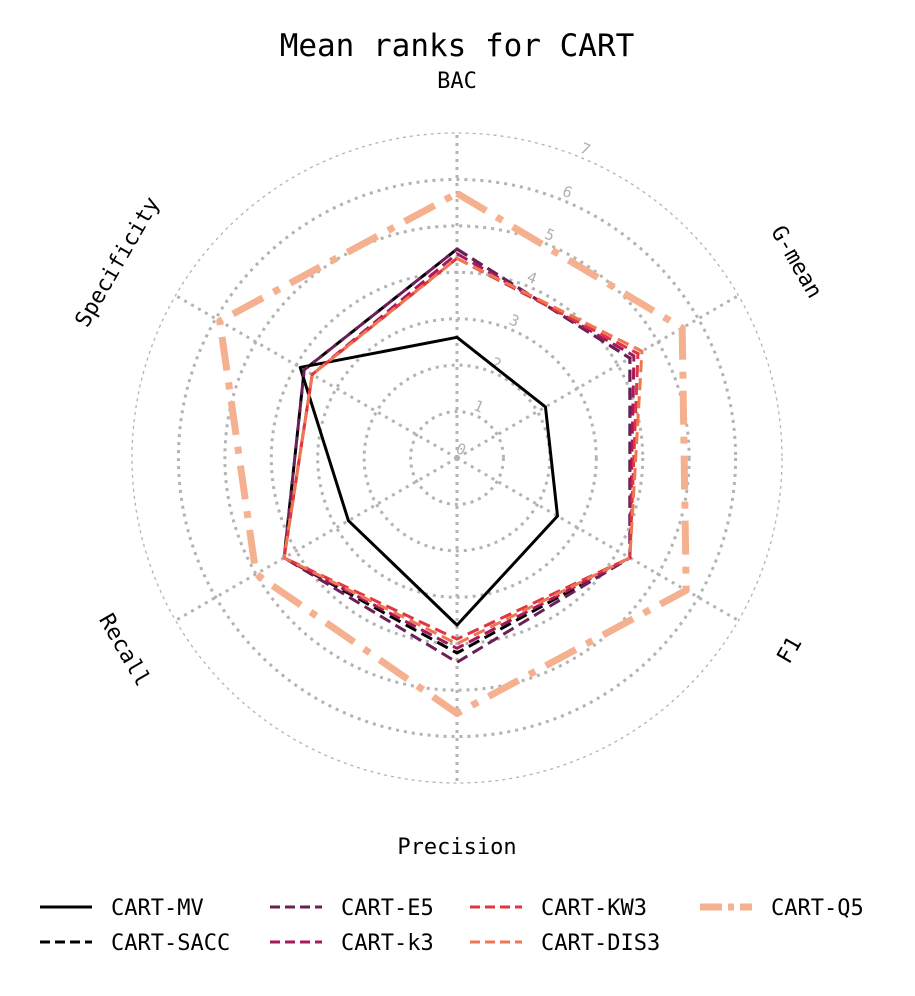  I want to click on tick-label-0: 0, so click(460, 449).